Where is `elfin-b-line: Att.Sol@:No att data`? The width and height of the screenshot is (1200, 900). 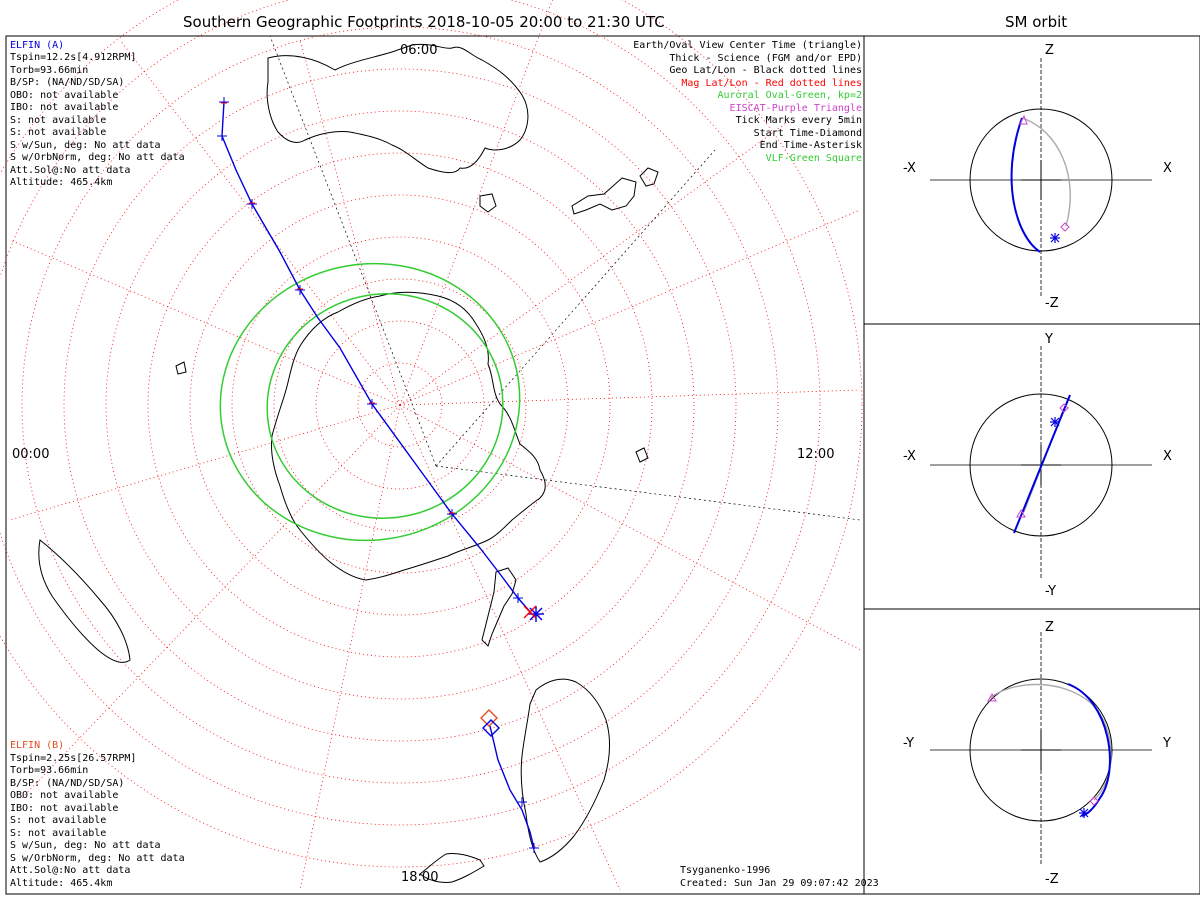
elfin-b-line: Att.Sol@:No att data is located at coordinates (70, 870).